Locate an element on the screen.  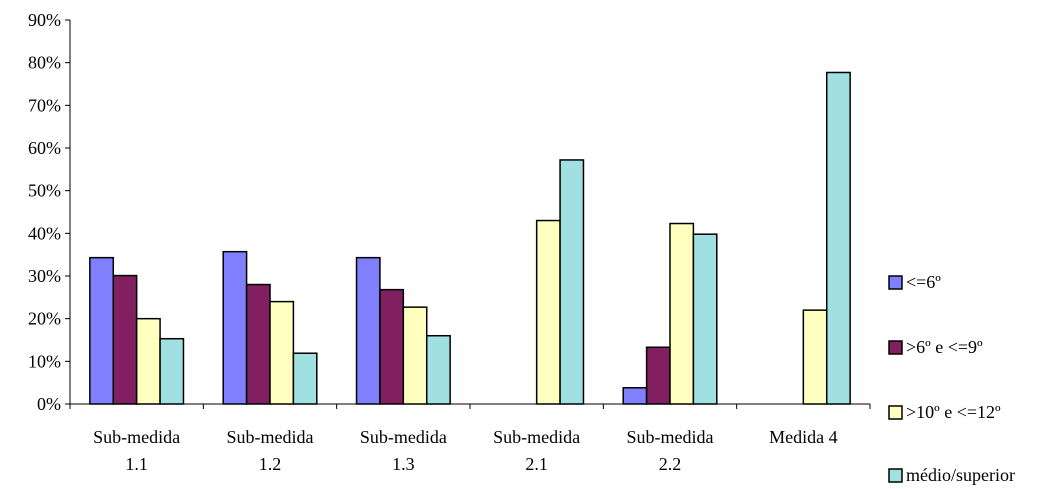
y-tick-label: 60% is located at coordinates (44, 148).